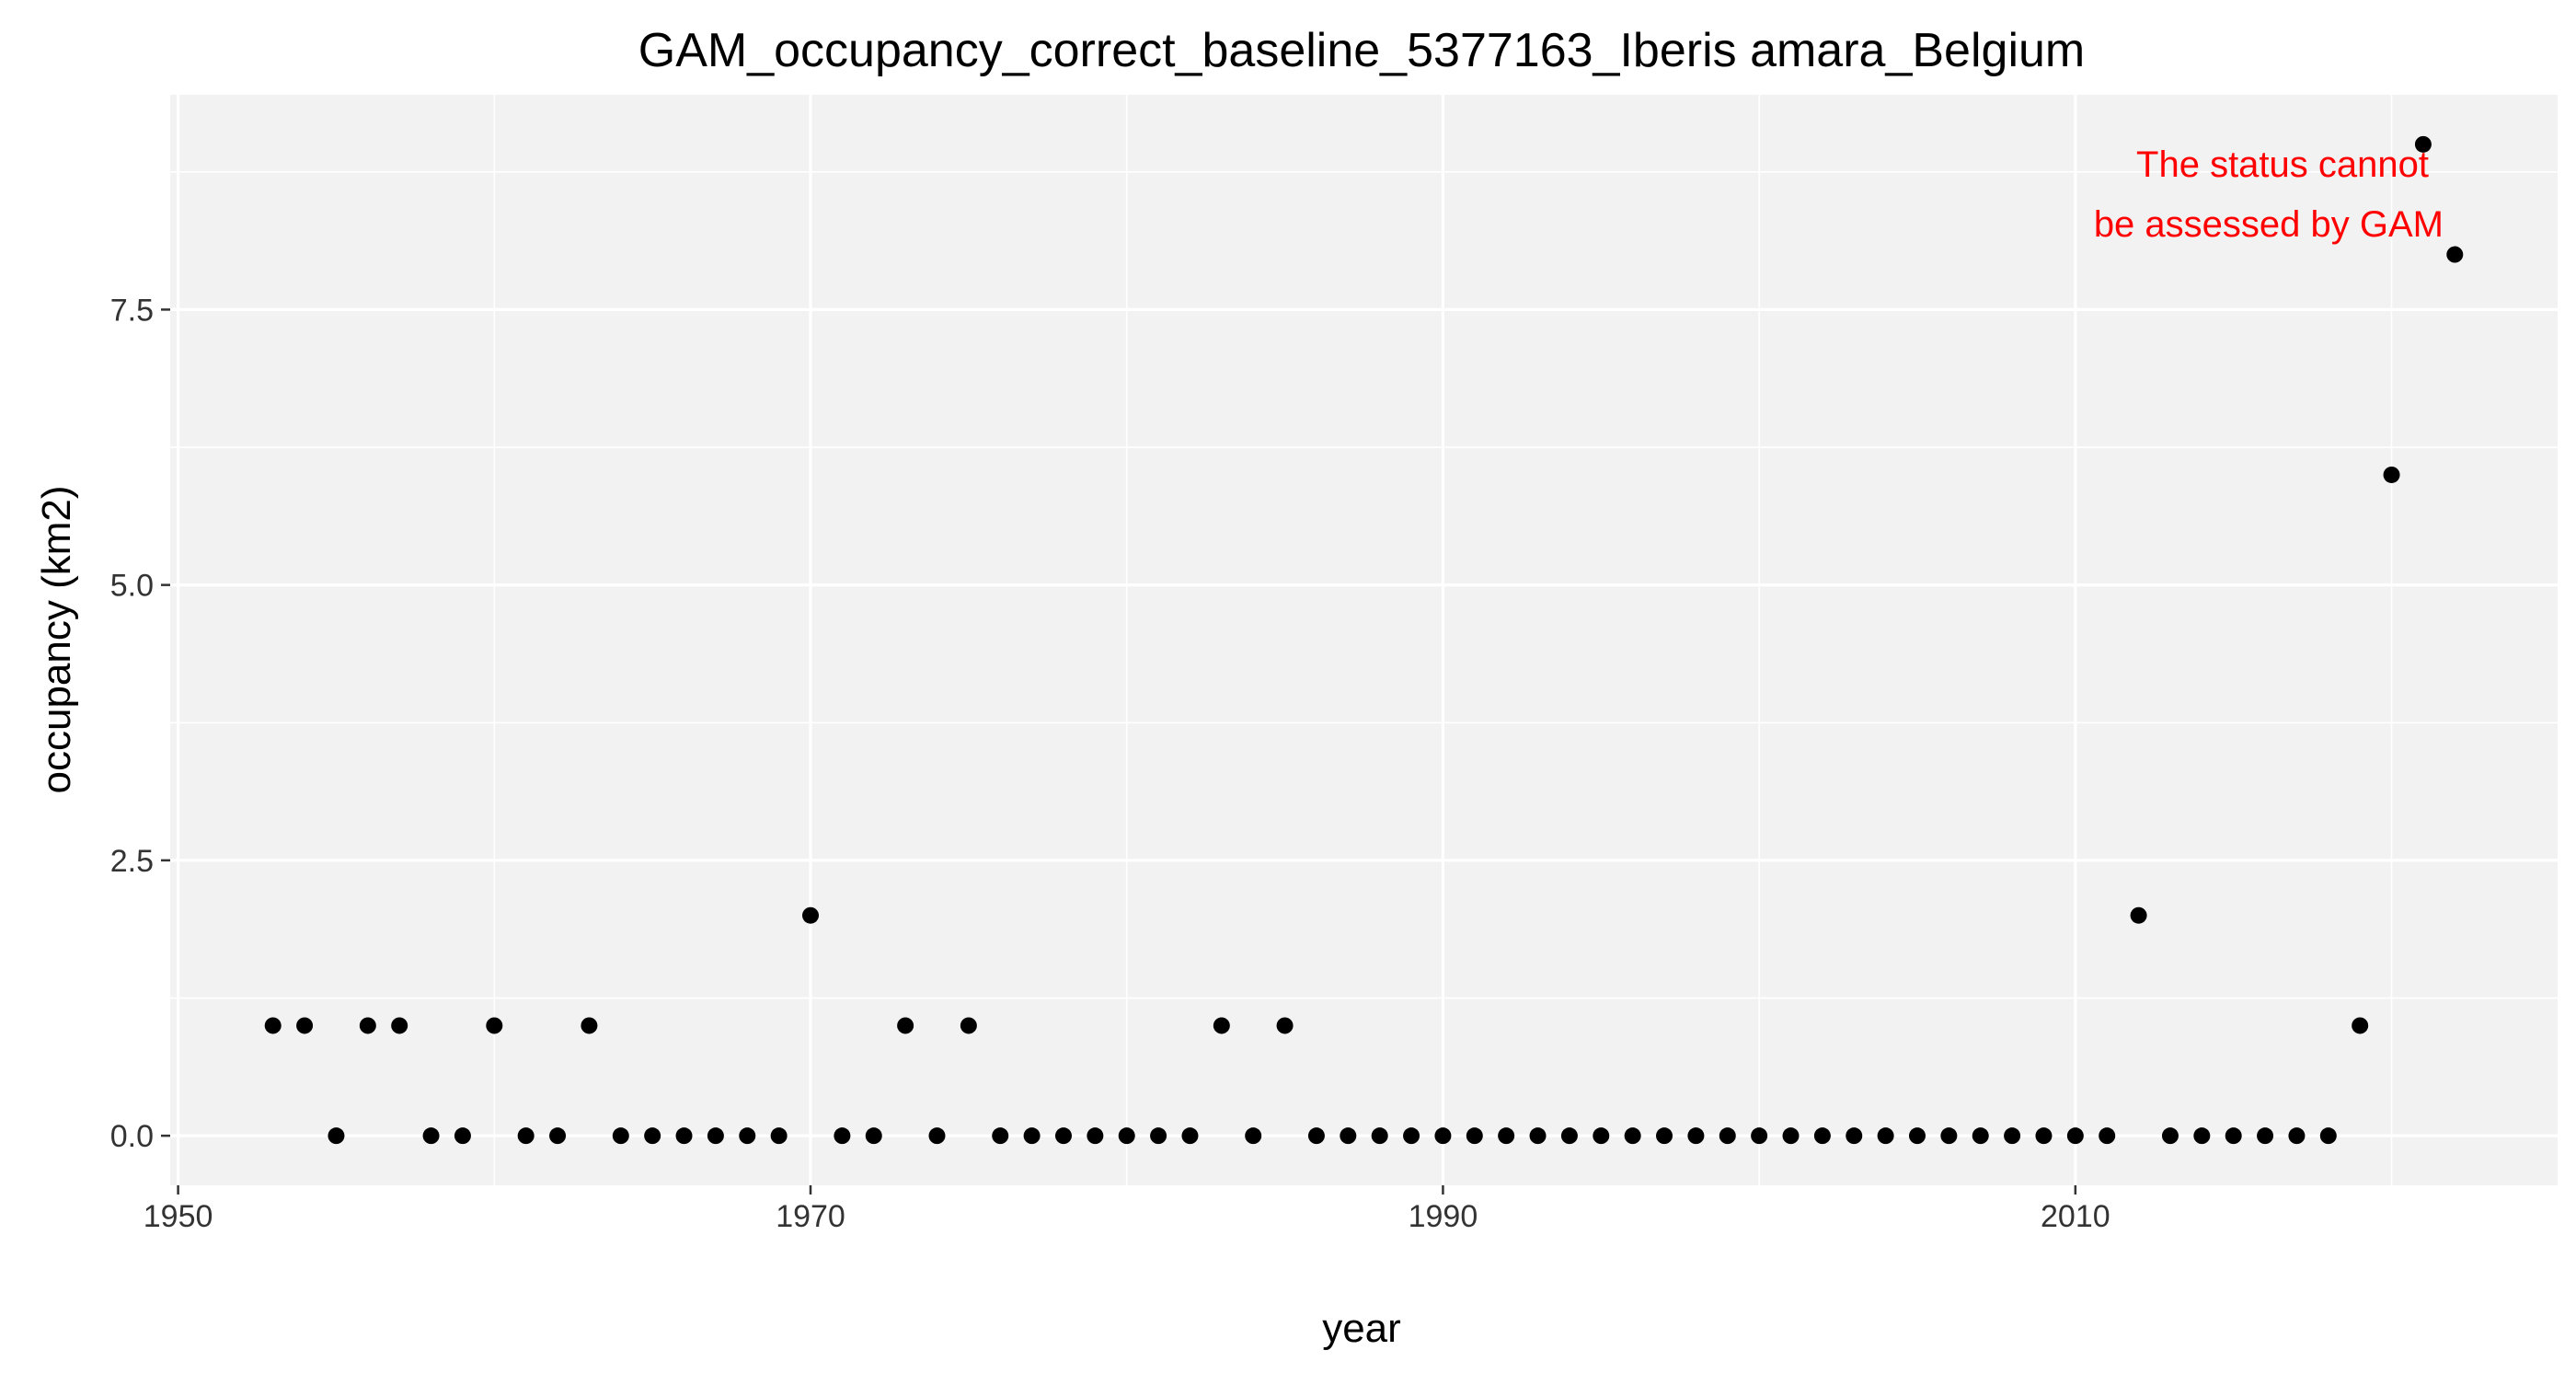 This screenshot has height=1385, width=2576. What do you see at coordinates (56, 639) in the screenshot?
I see `y-axis-title: occupancy (km2)` at bounding box center [56, 639].